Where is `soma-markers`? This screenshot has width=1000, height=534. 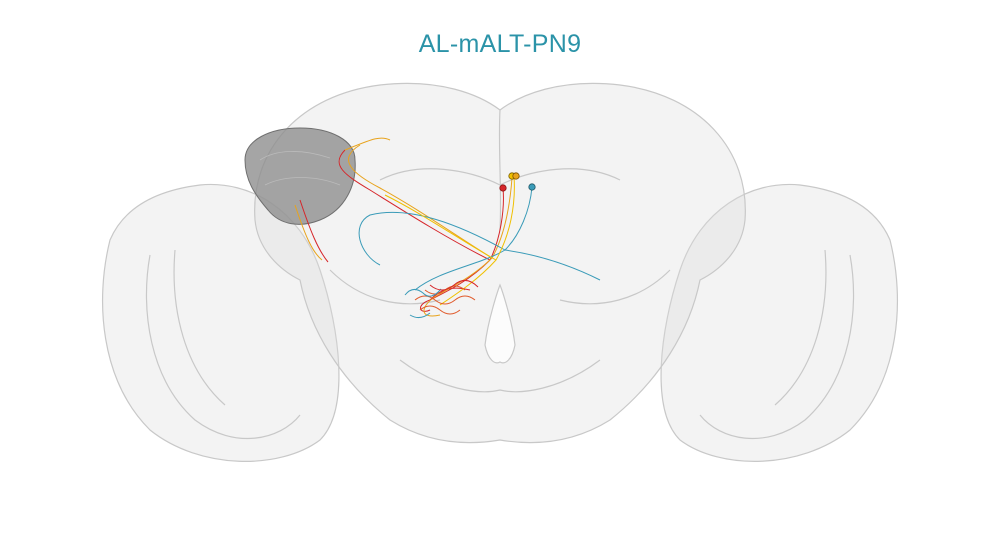 soma-markers is located at coordinates (517, 182).